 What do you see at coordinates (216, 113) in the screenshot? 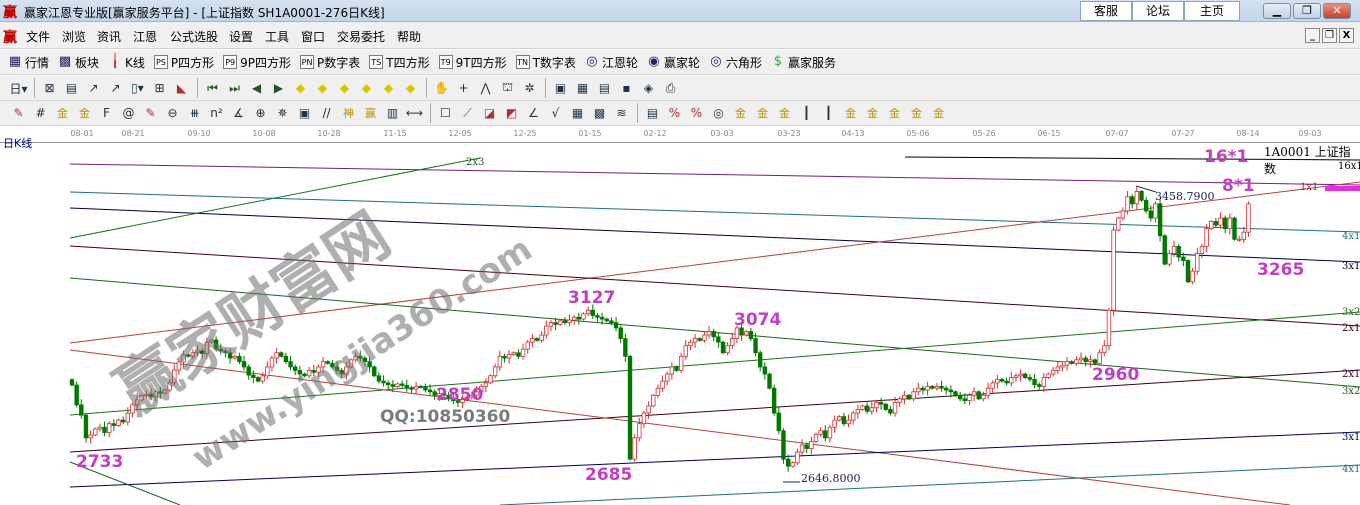
I see `n2-icon: n²` at bounding box center [216, 113].